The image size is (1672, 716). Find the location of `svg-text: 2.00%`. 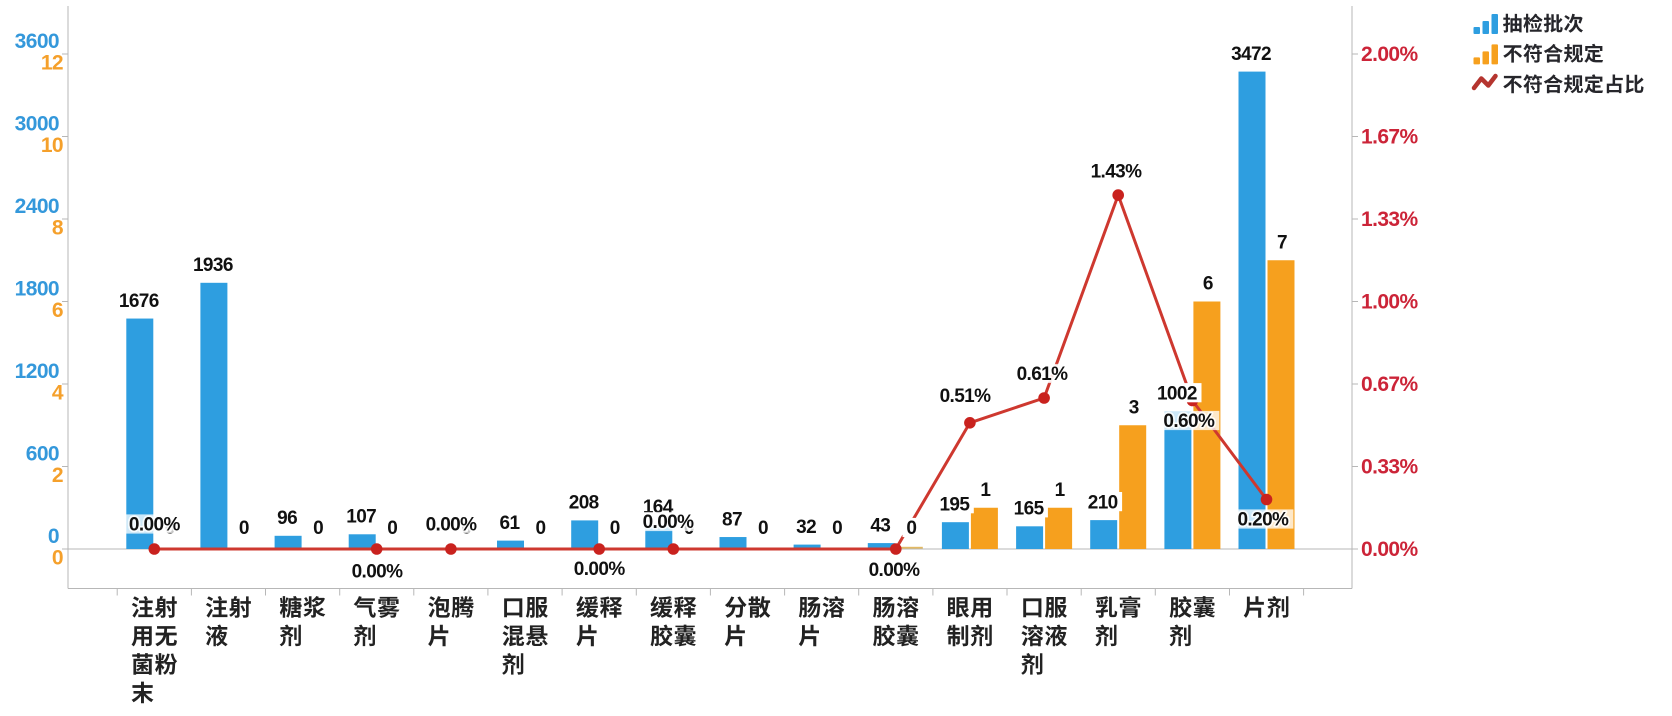

svg-text: 2.00% is located at coordinates (1389, 54).